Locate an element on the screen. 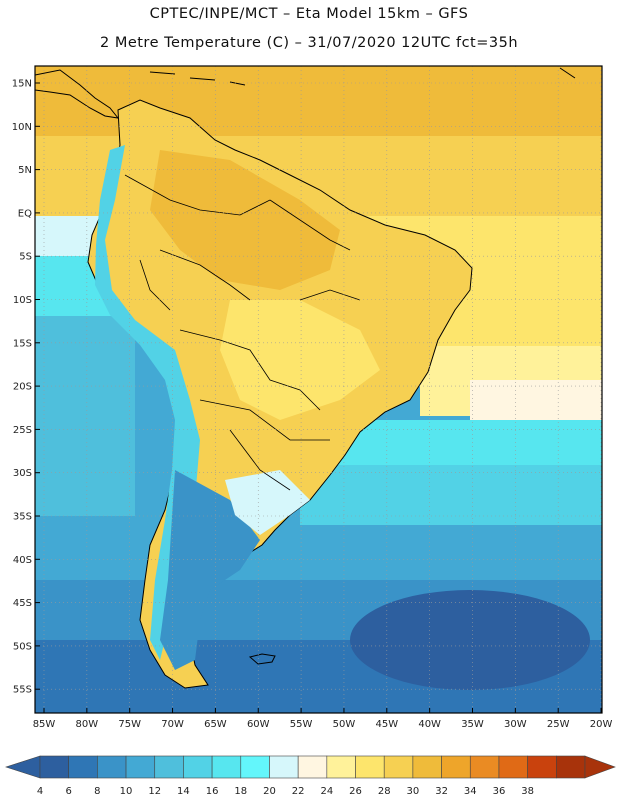 The image size is (618, 800). lon-label: 85W is located at coordinates (44, 724).